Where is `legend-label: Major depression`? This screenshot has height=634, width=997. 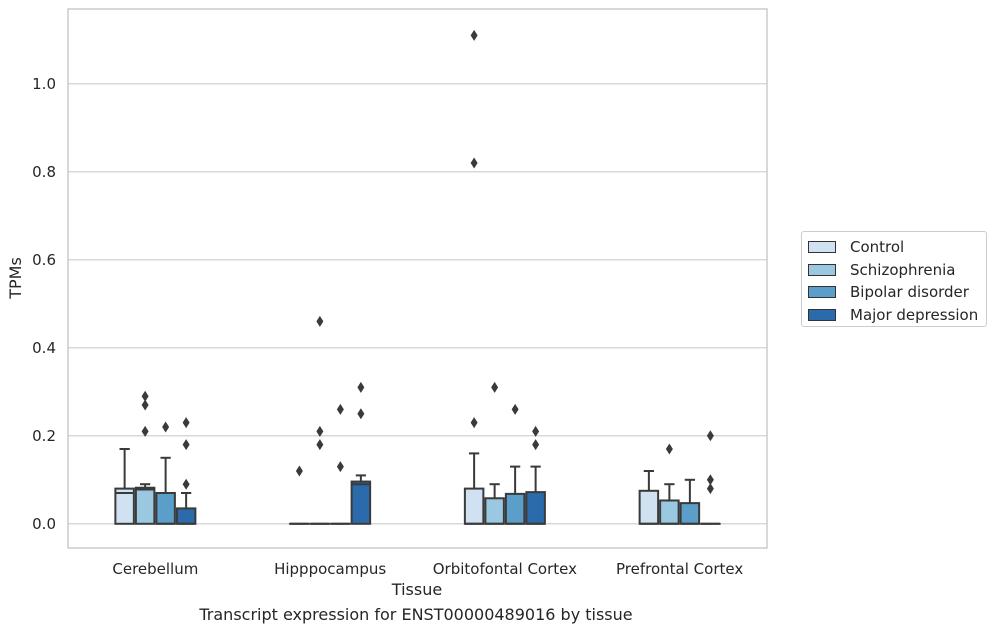 legend-label: Major depression is located at coordinates (914, 314).